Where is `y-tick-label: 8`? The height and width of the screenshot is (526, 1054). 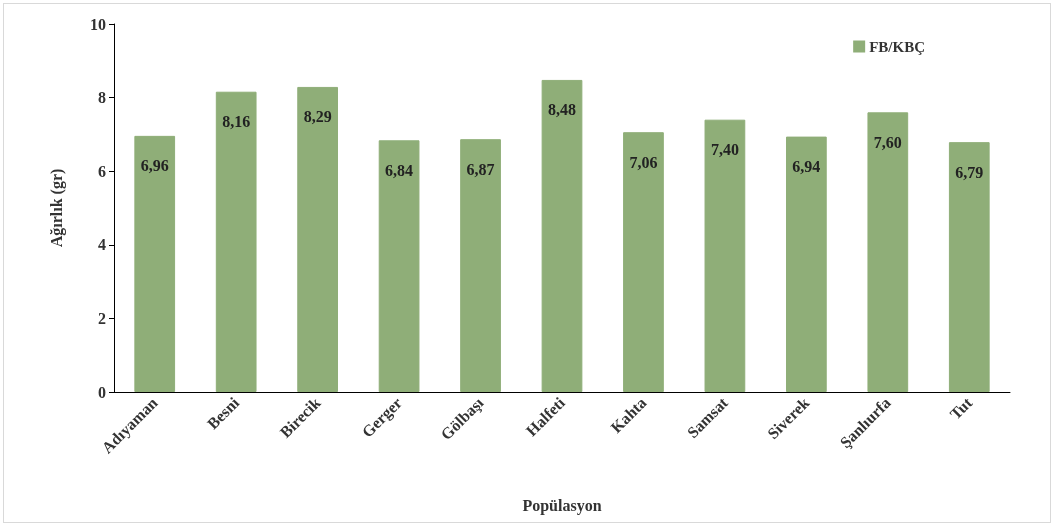 y-tick-label: 8 is located at coordinates (102, 98).